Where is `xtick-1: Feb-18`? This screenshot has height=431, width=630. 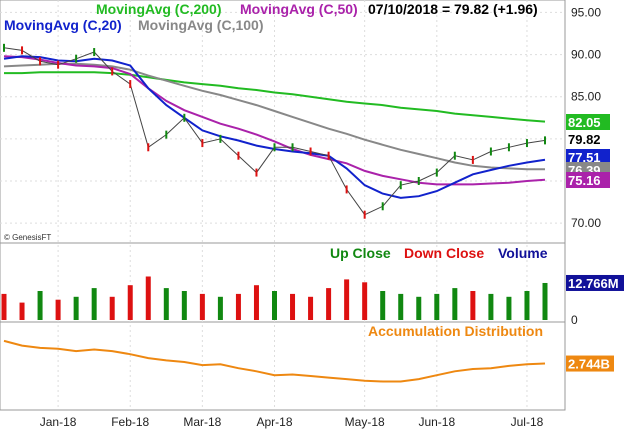 xtick-1: Feb-18 is located at coordinates (130, 422).